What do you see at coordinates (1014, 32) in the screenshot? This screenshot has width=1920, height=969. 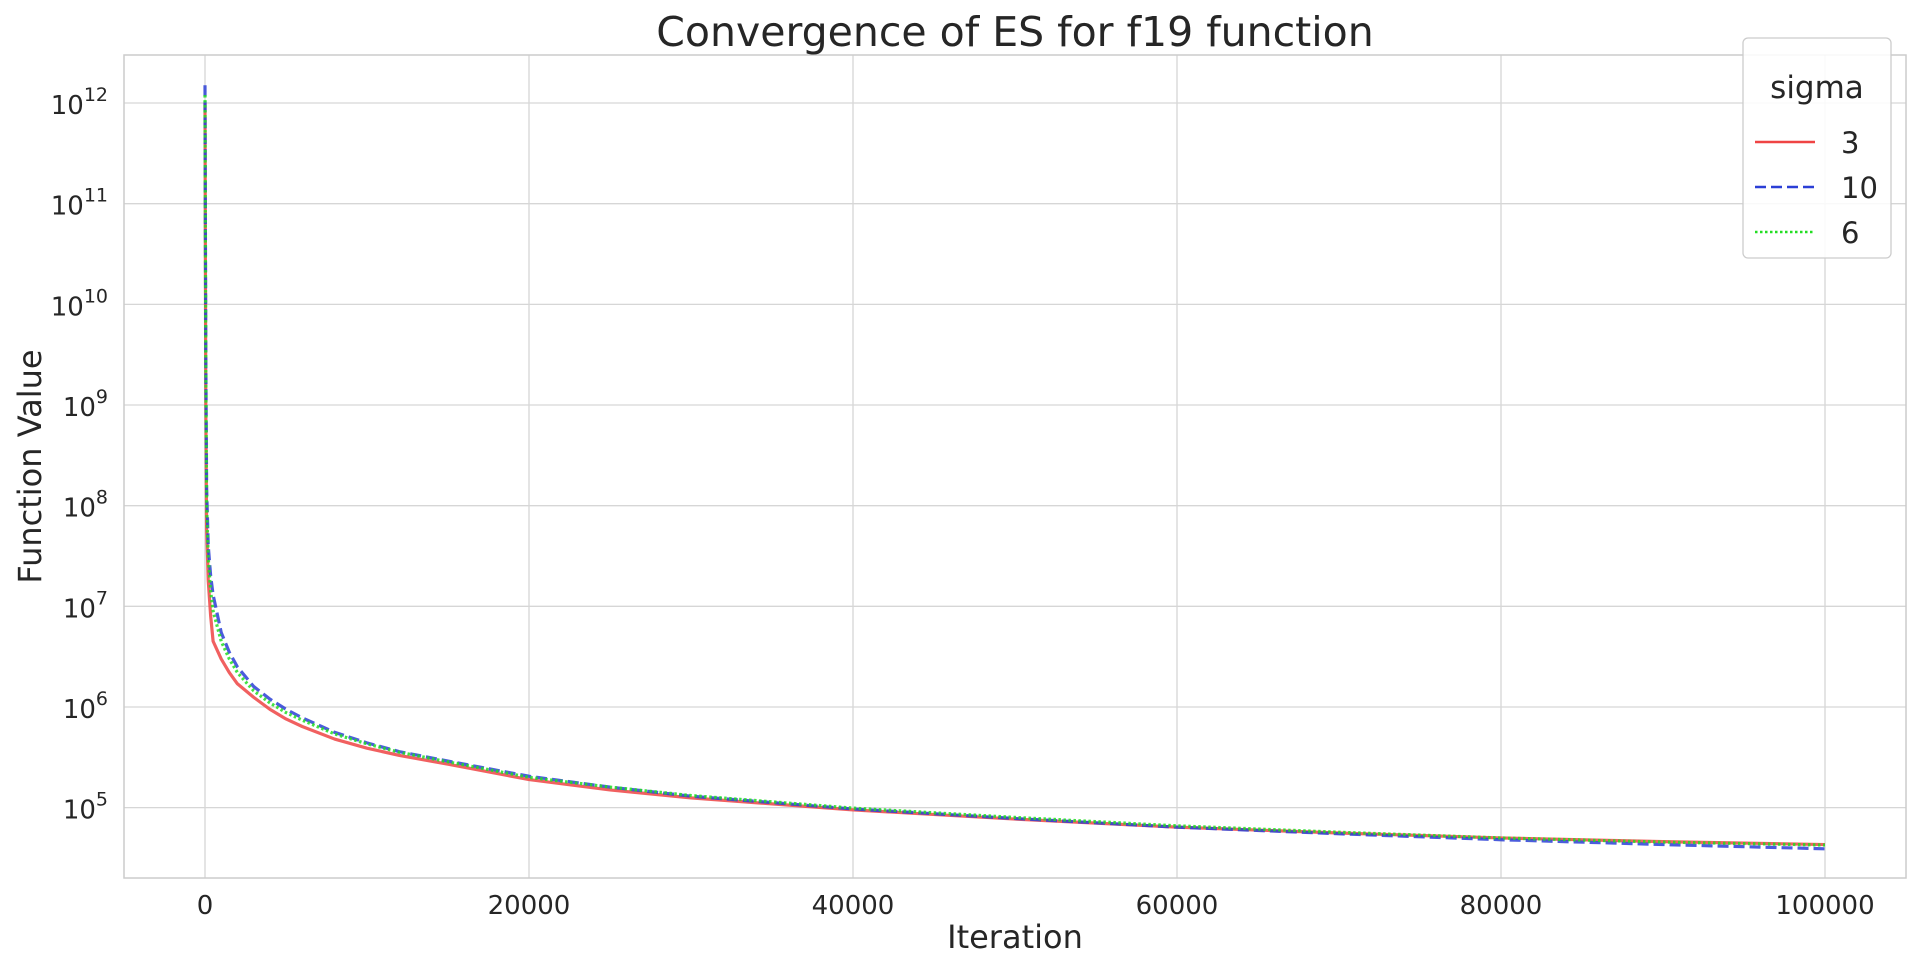 I see `chart-title: Convergence of ES for f19 function` at bounding box center [1014, 32].